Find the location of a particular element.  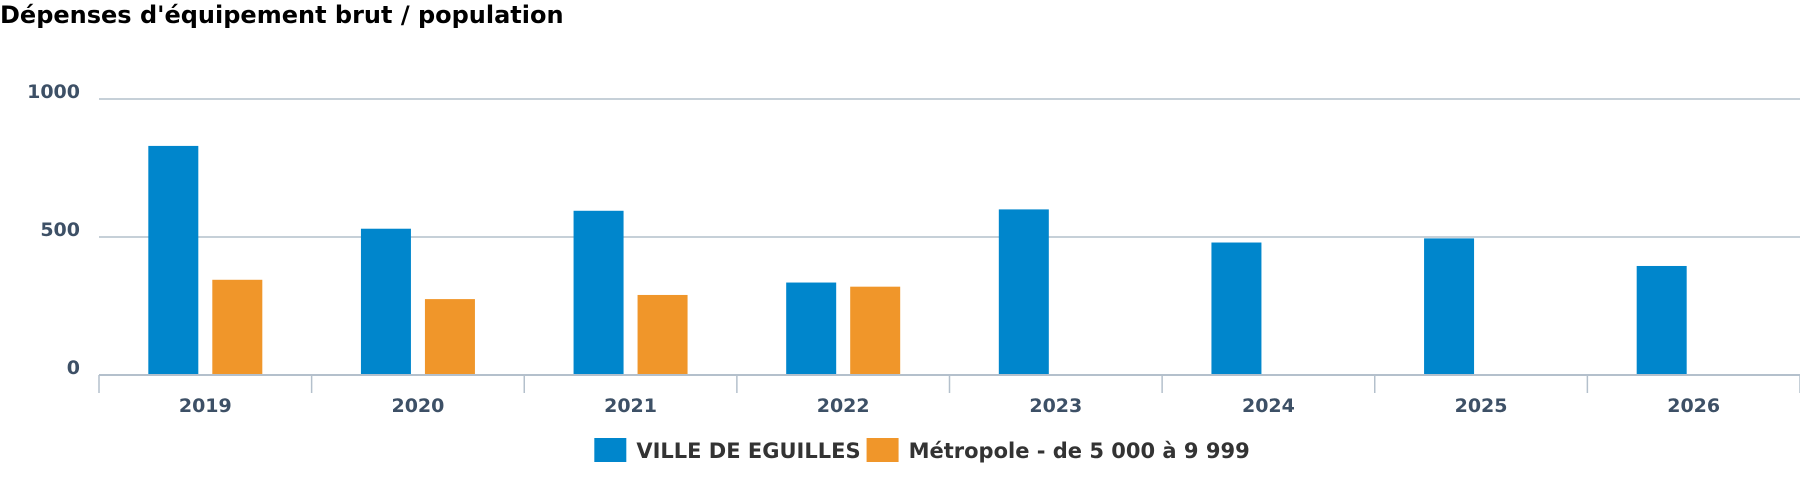

x-tick-label: 2026 is located at coordinates (1693, 406).